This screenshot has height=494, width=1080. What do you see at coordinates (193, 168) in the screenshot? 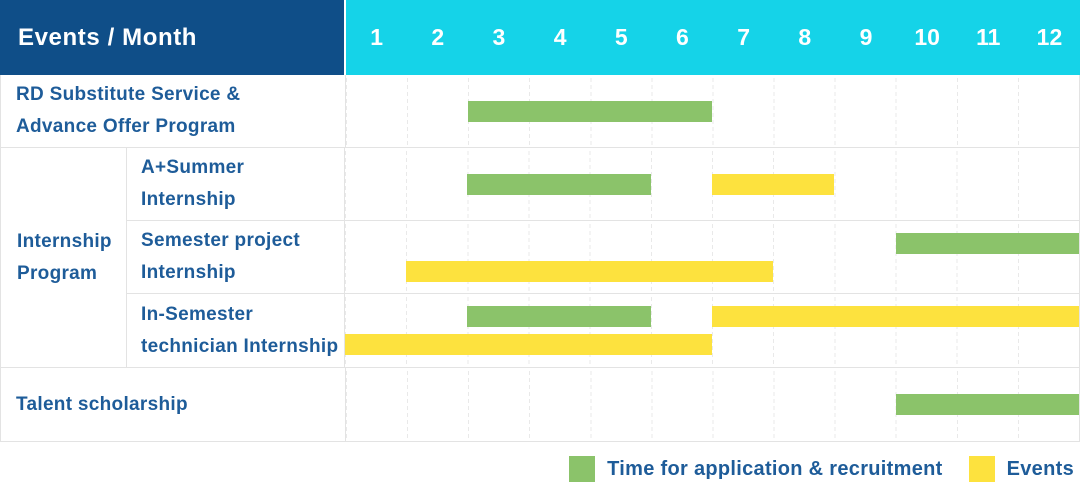
I see `label-line: A+Summer` at bounding box center [193, 168].